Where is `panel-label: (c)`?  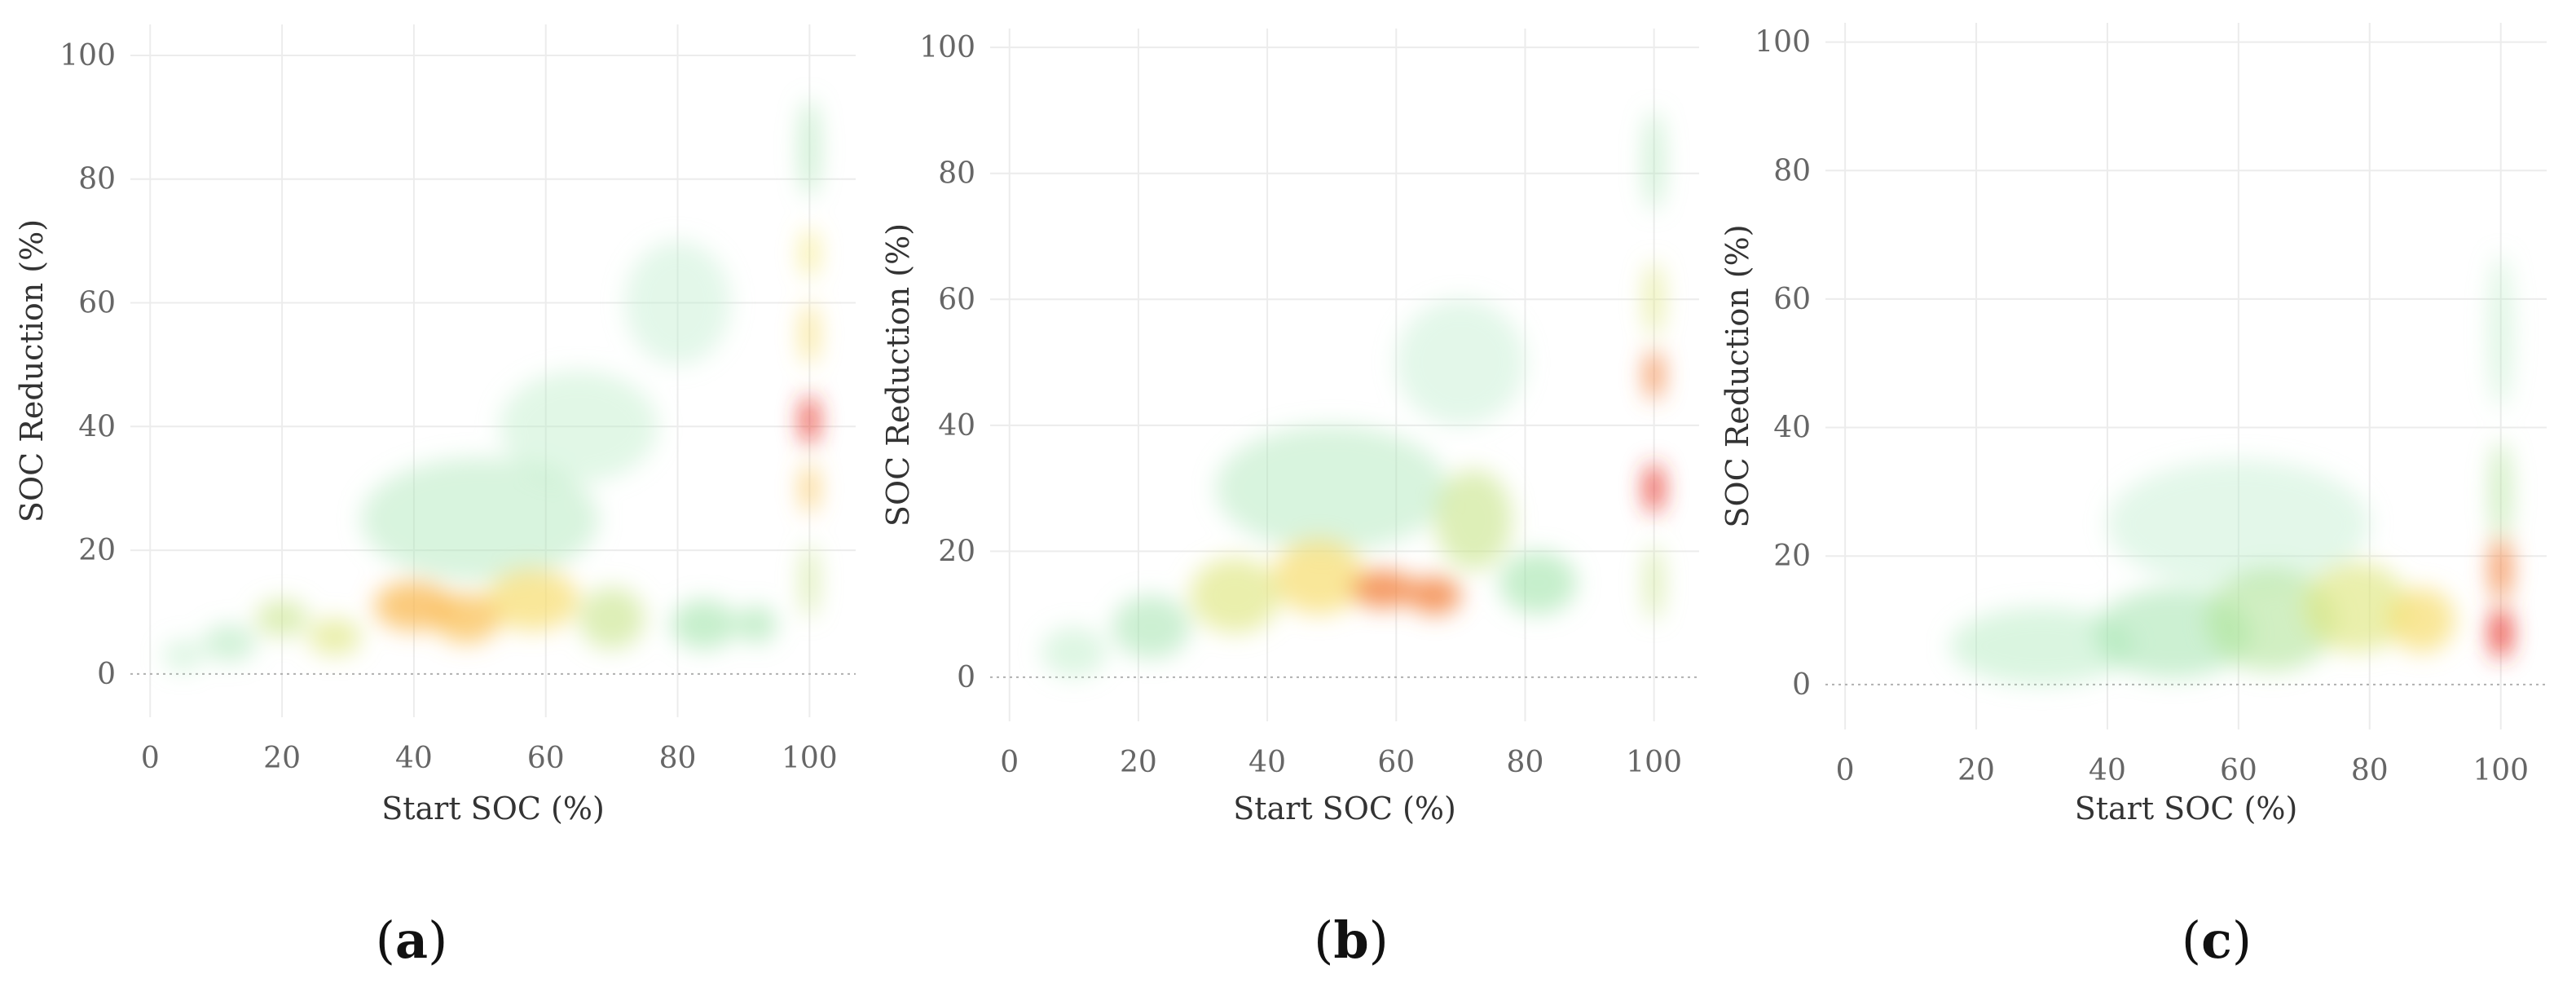
panel-label: (c) is located at coordinates (2217, 940).